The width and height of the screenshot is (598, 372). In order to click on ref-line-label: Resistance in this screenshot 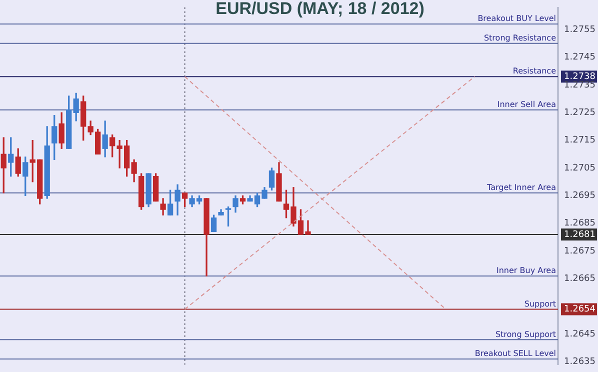, I will do `click(534, 71)`.